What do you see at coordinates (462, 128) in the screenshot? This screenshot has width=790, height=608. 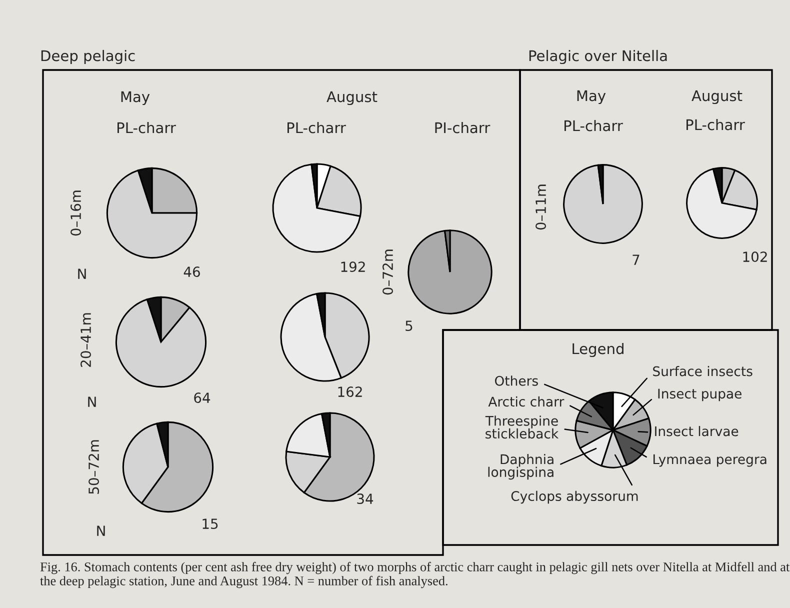 I see `chart-subtitle: PI-charr` at bounding box center [462, 128].